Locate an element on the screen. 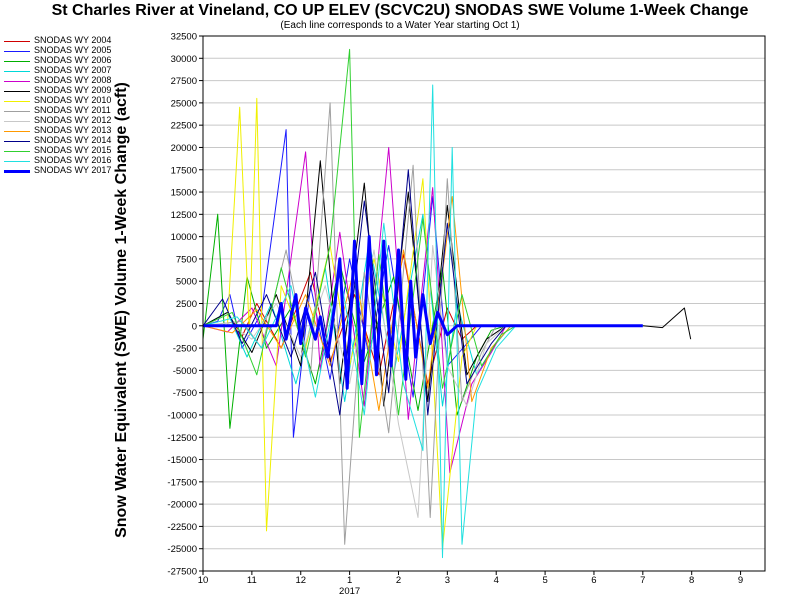  legend-item: SNODAS WY 2004 is located at coordinates (74, 40).